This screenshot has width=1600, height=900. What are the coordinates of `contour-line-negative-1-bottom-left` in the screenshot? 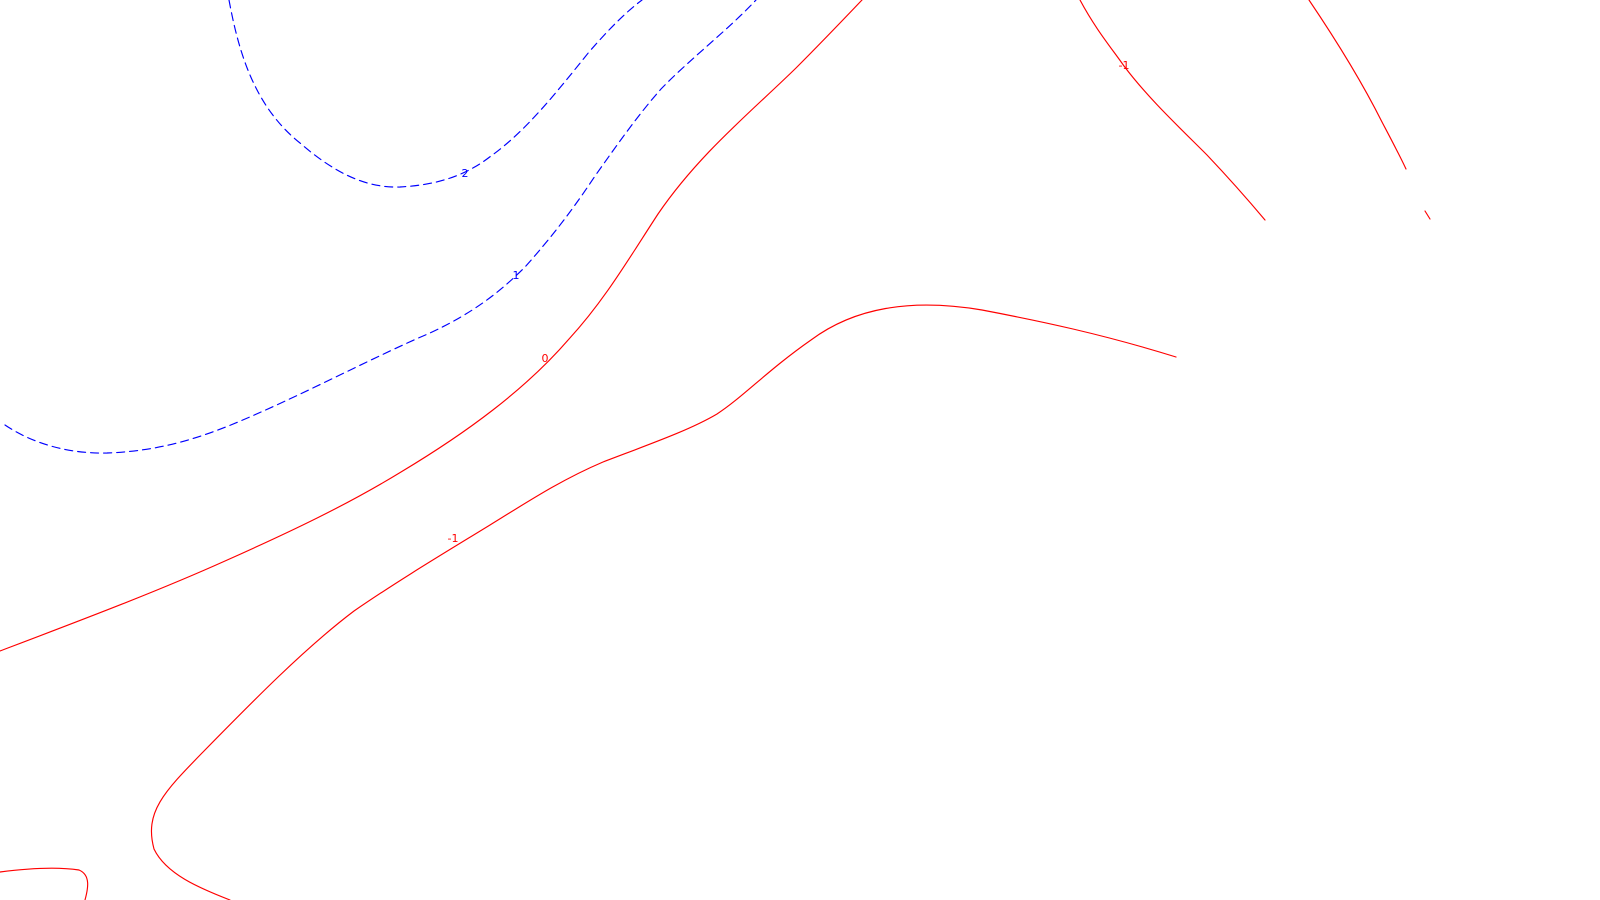 It's located at (44, 883).